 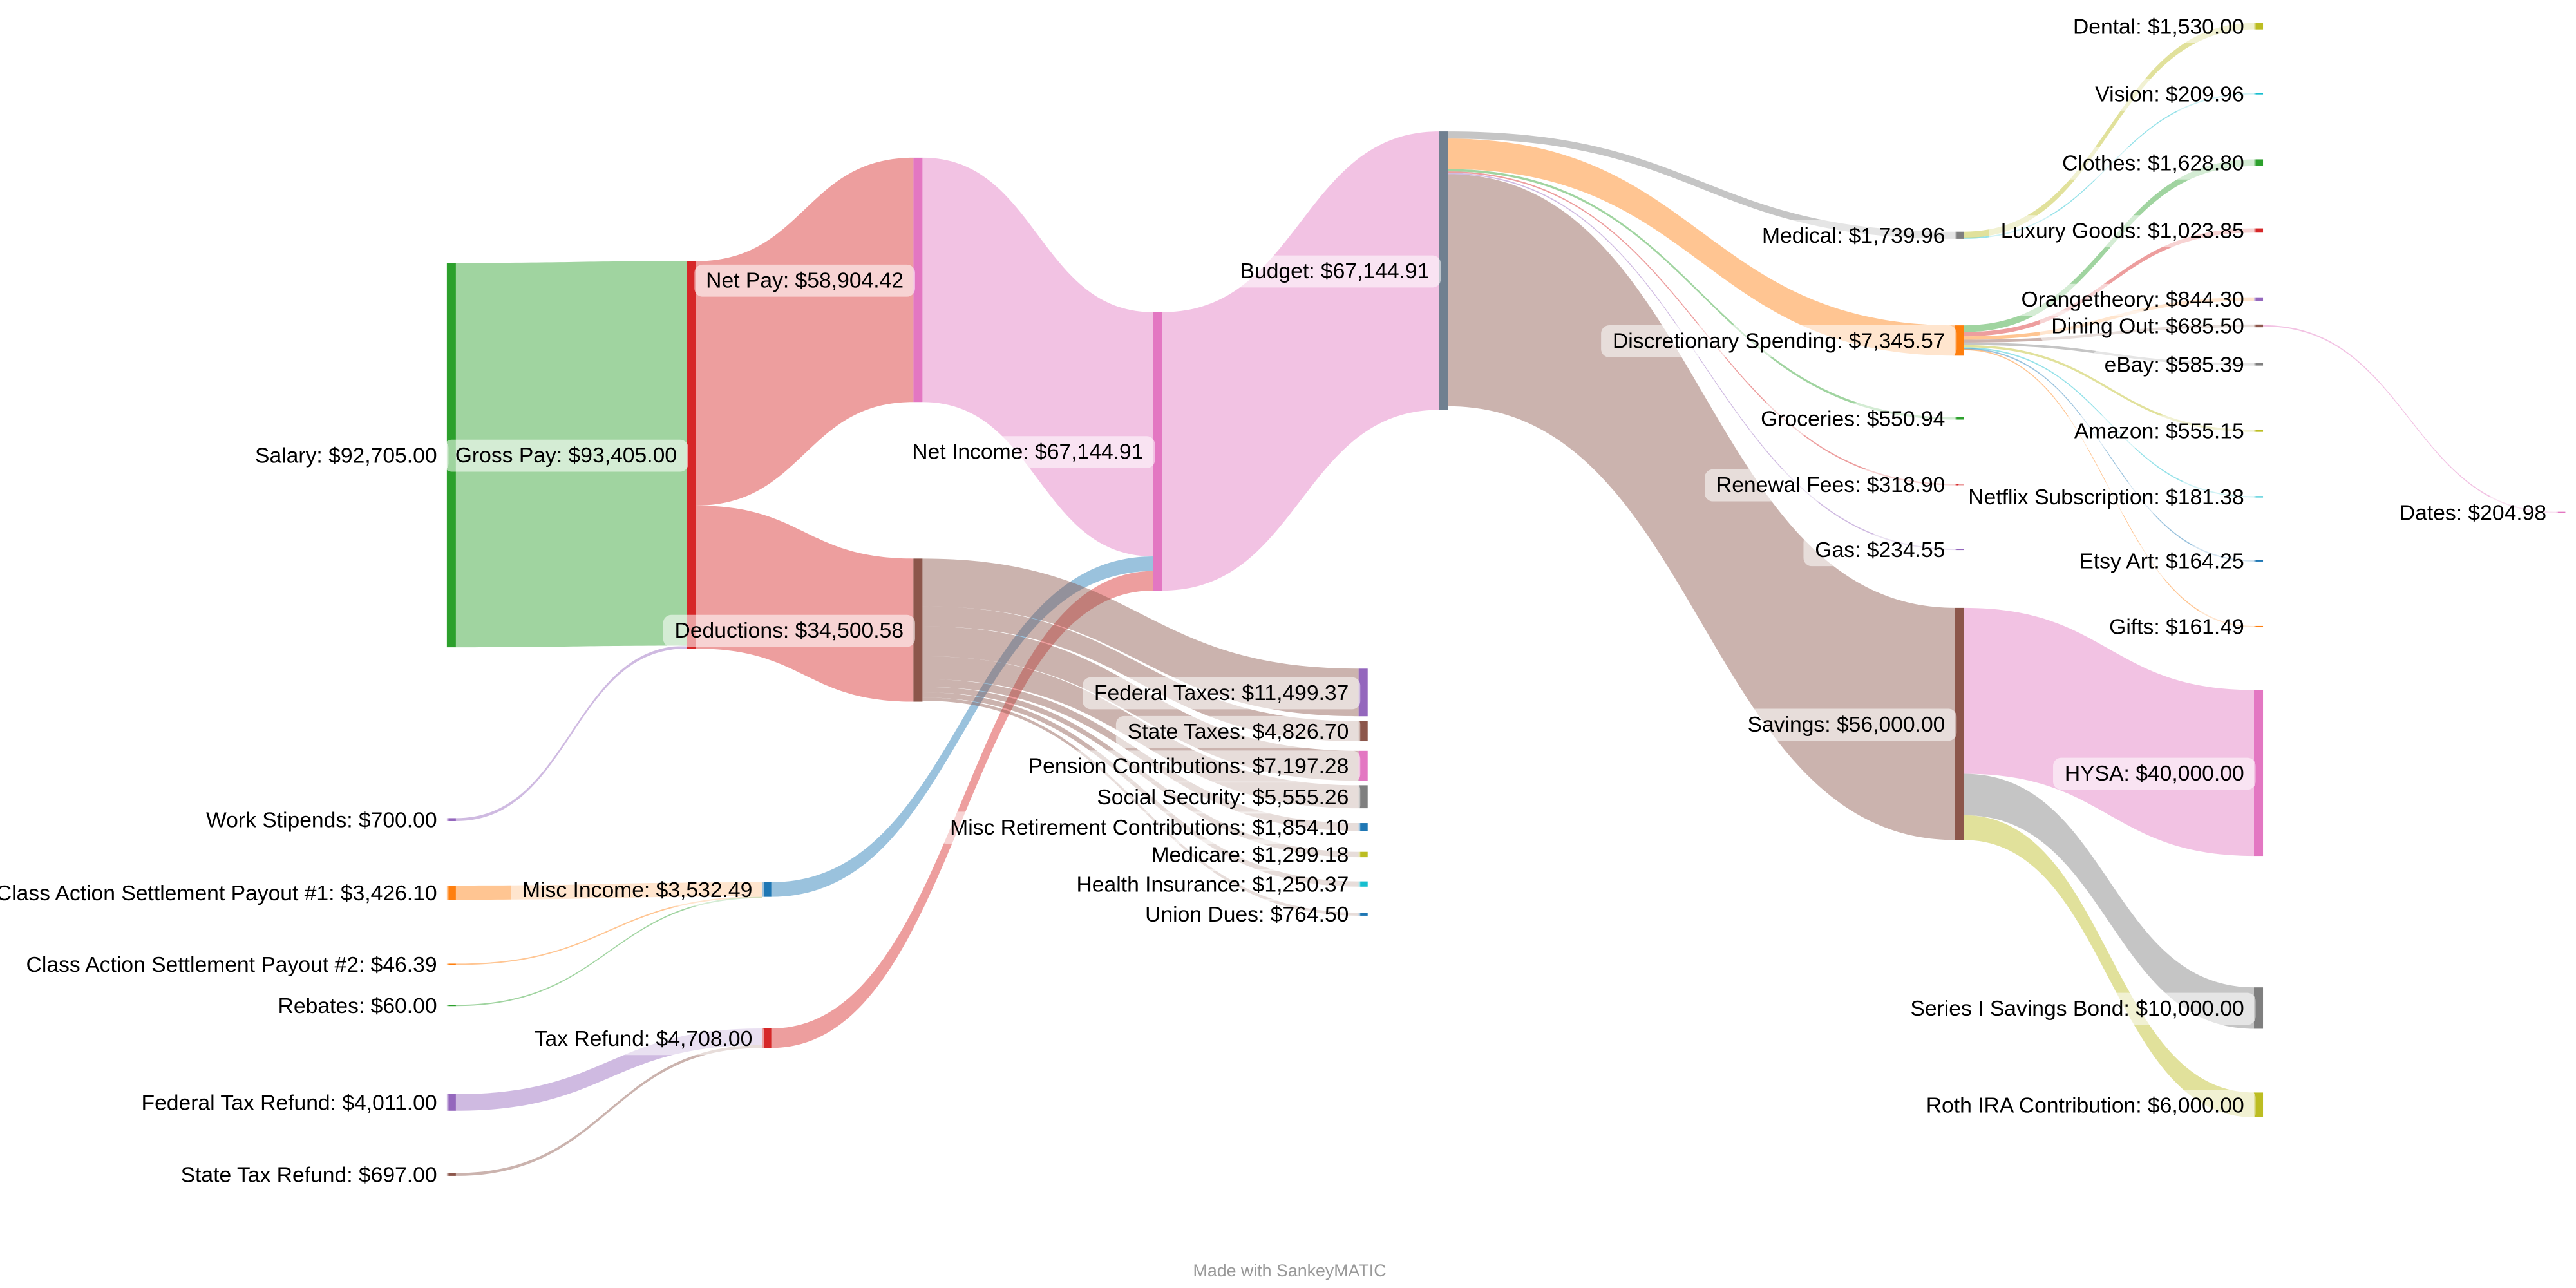 I want to click on node-fed_tax_refund, so click(x=451, y=1102).